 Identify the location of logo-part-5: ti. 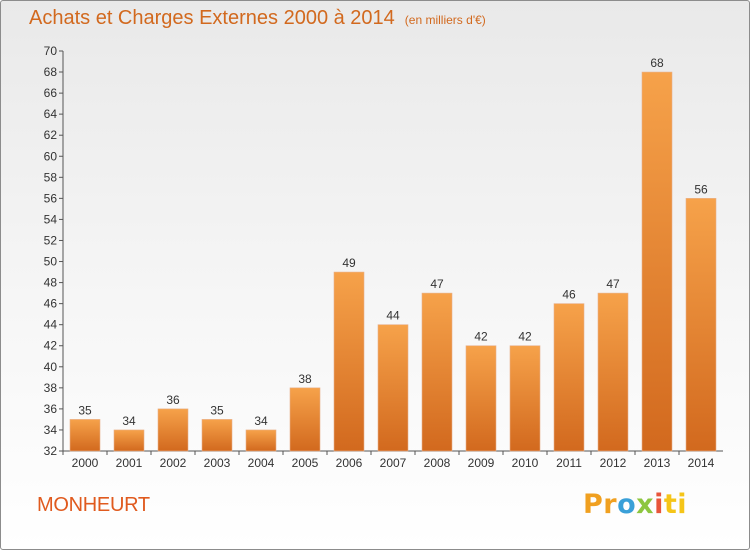
(675, 504).